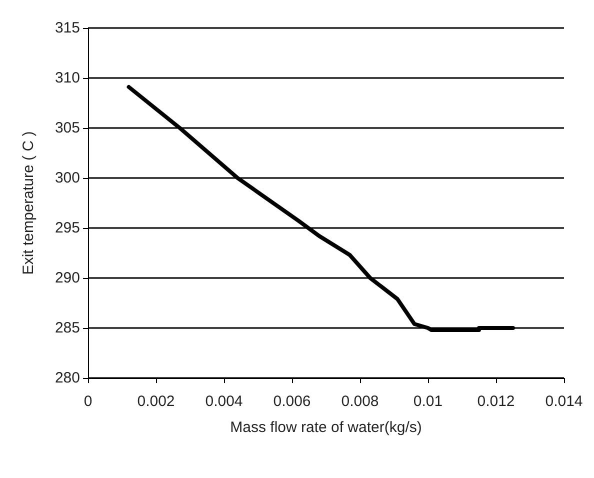 The height and width of the screenshot is (478, 594). Describe the element at coordinates (28, 203) in the screenshot. I see `y-axis-title: Exit temperature ( C )` at that location.